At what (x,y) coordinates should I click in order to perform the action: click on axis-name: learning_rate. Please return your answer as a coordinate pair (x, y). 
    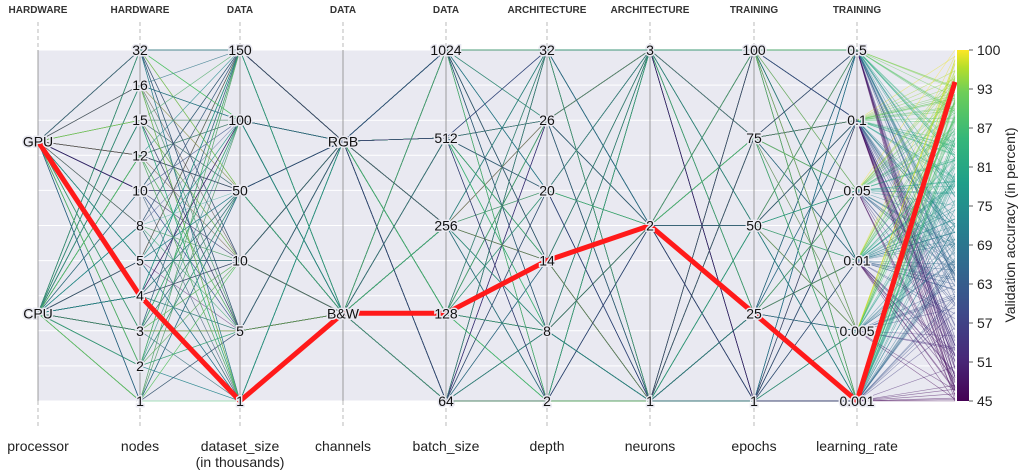
    Looking at the image, I should click on (857, 446).